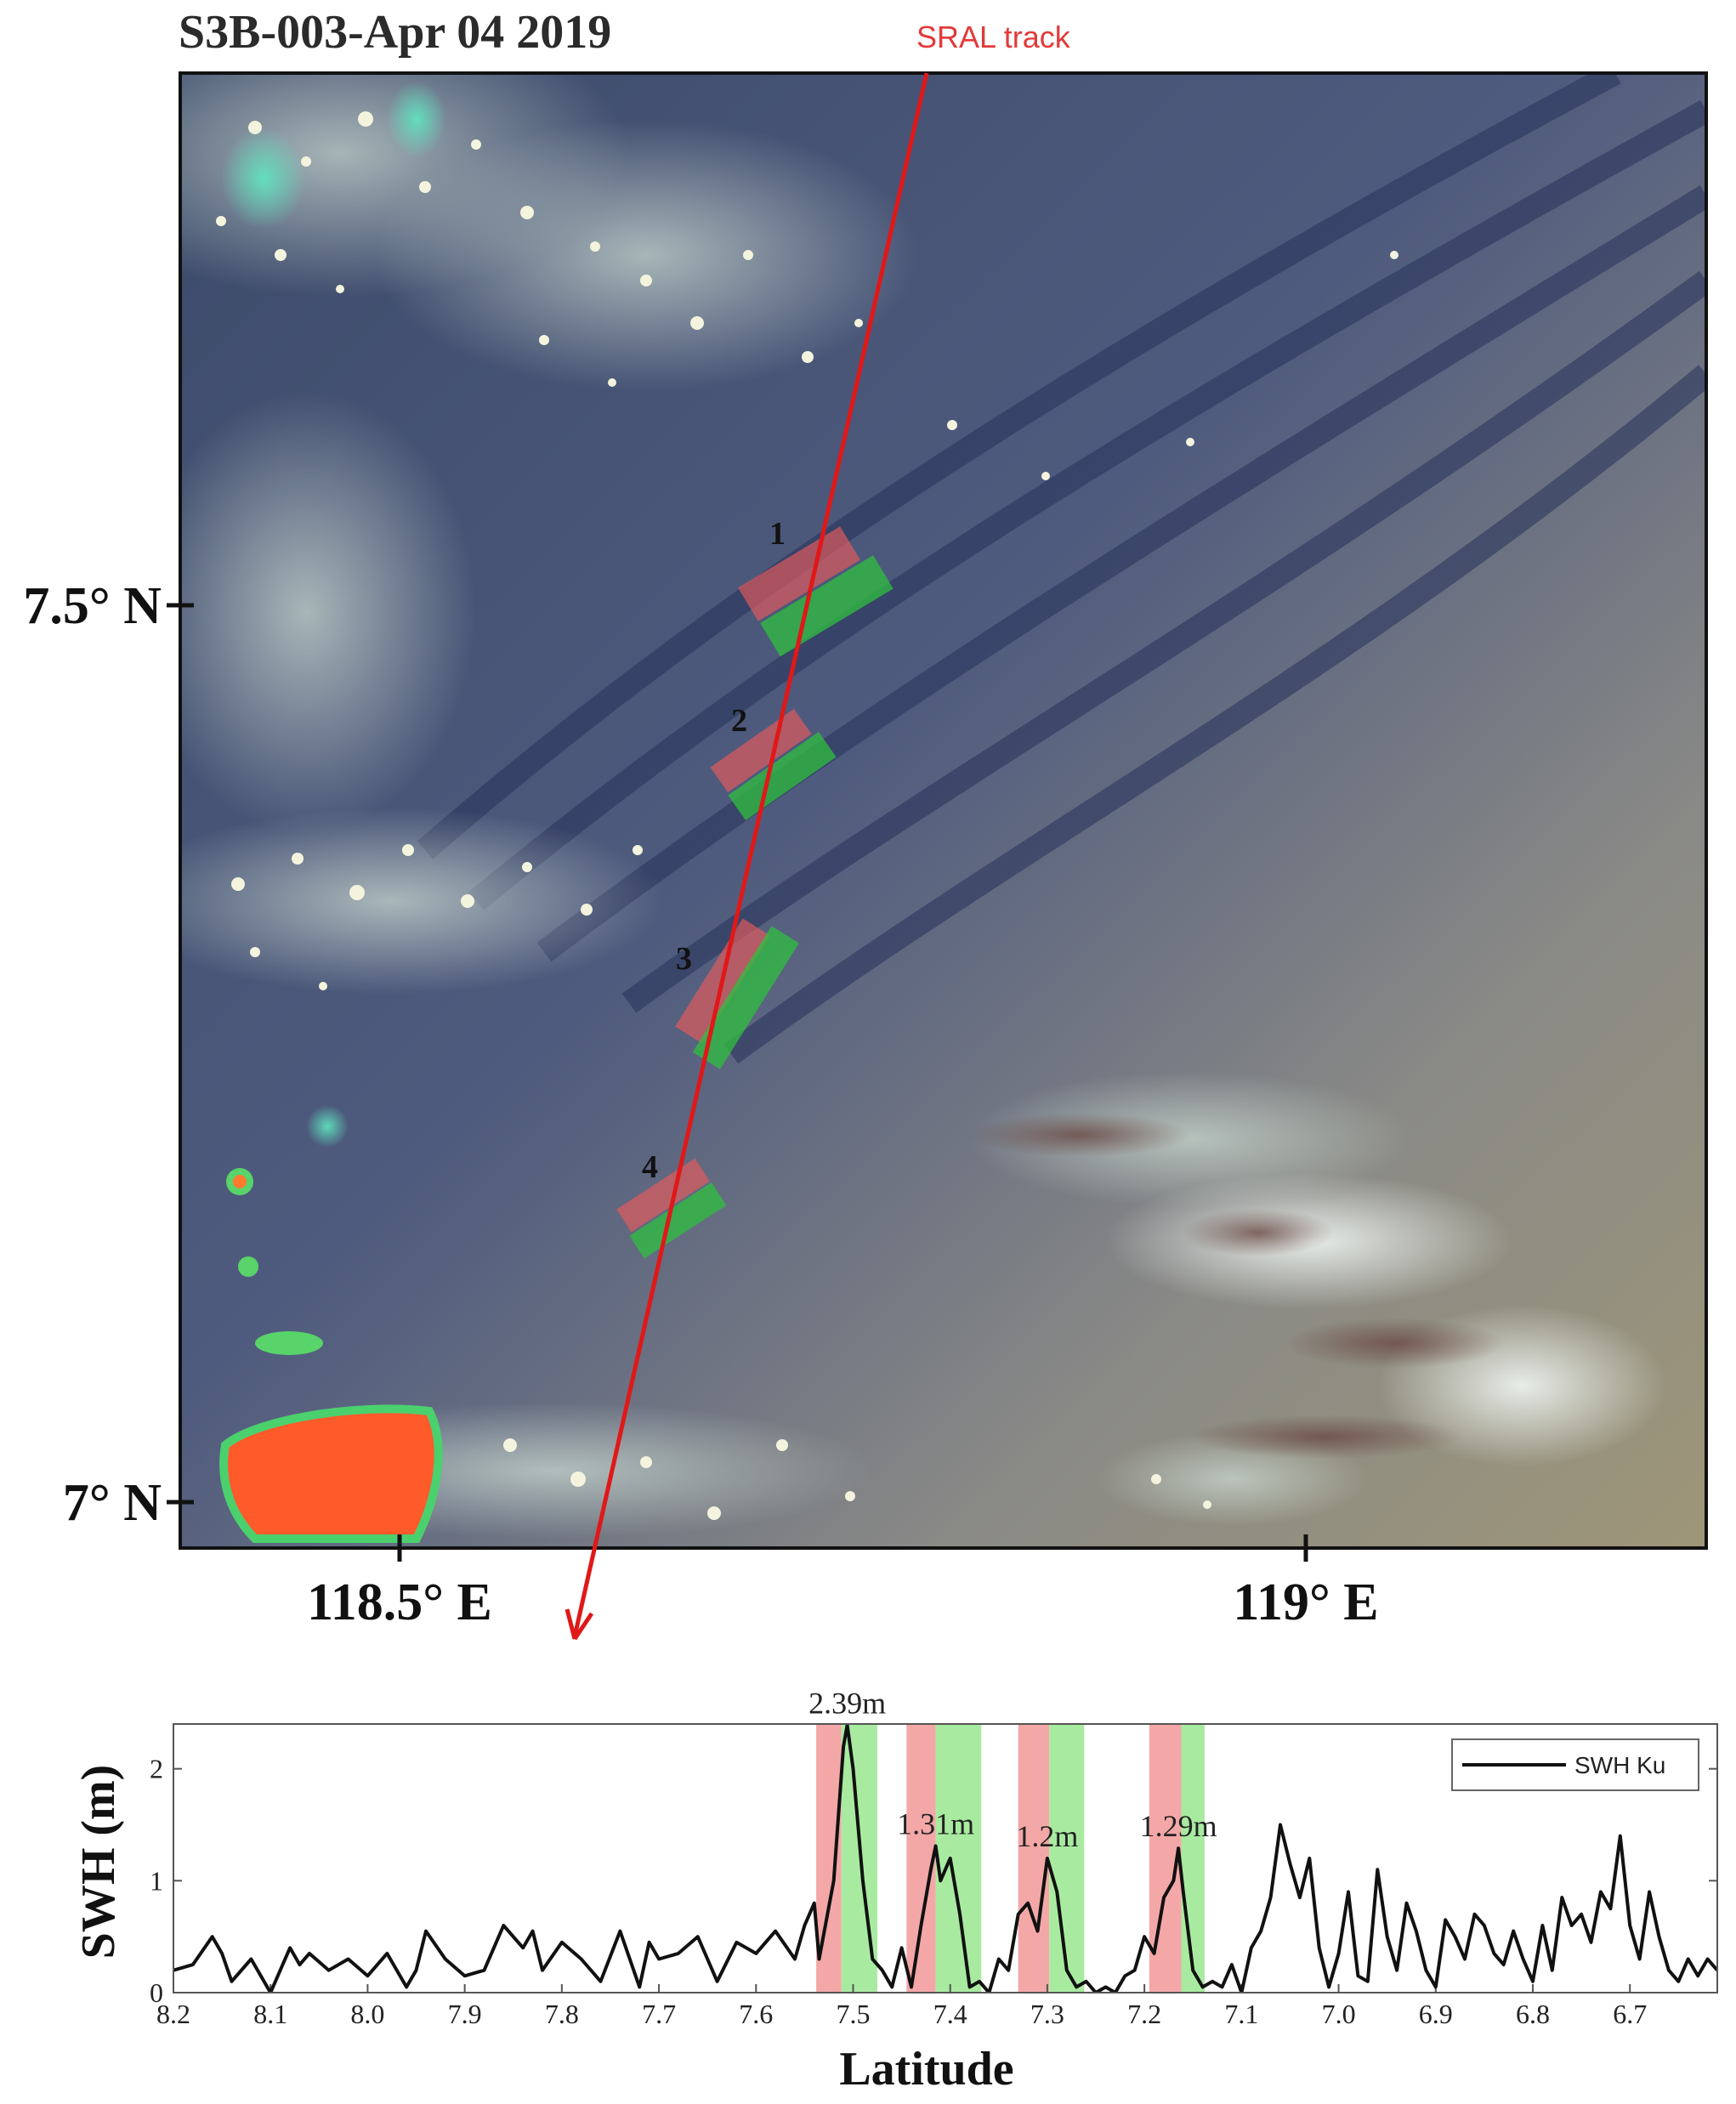 The image size is (1736, 2104). What do you see at coordinates (1011, 1858) in the screenshot?
I see `highlight-bands` at bounding box center [1011, 1858].